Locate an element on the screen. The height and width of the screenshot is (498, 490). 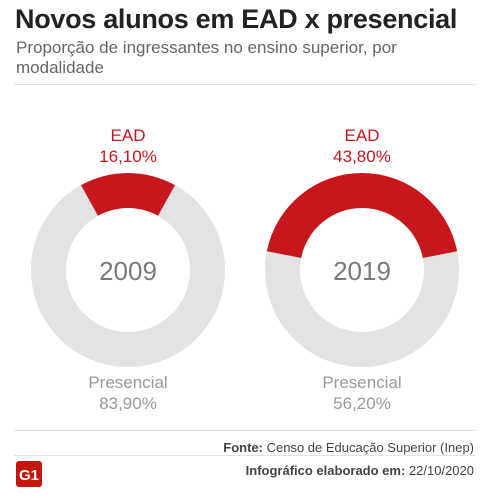
chart-title: Novos alunos em EAD x presencial is located at coordinates (236, 19).